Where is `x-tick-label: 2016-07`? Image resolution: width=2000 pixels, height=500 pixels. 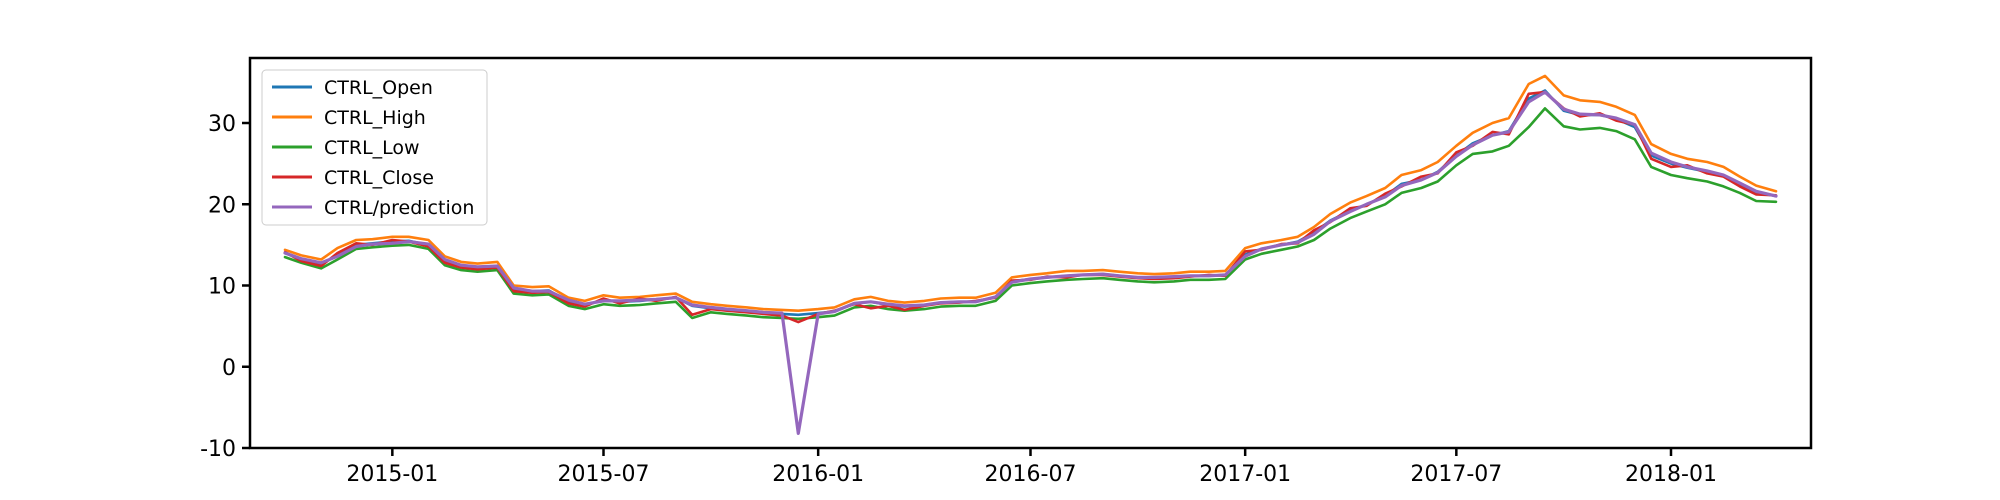
x-tick-label: 2016-07 is located at coordinates (1031, 474).